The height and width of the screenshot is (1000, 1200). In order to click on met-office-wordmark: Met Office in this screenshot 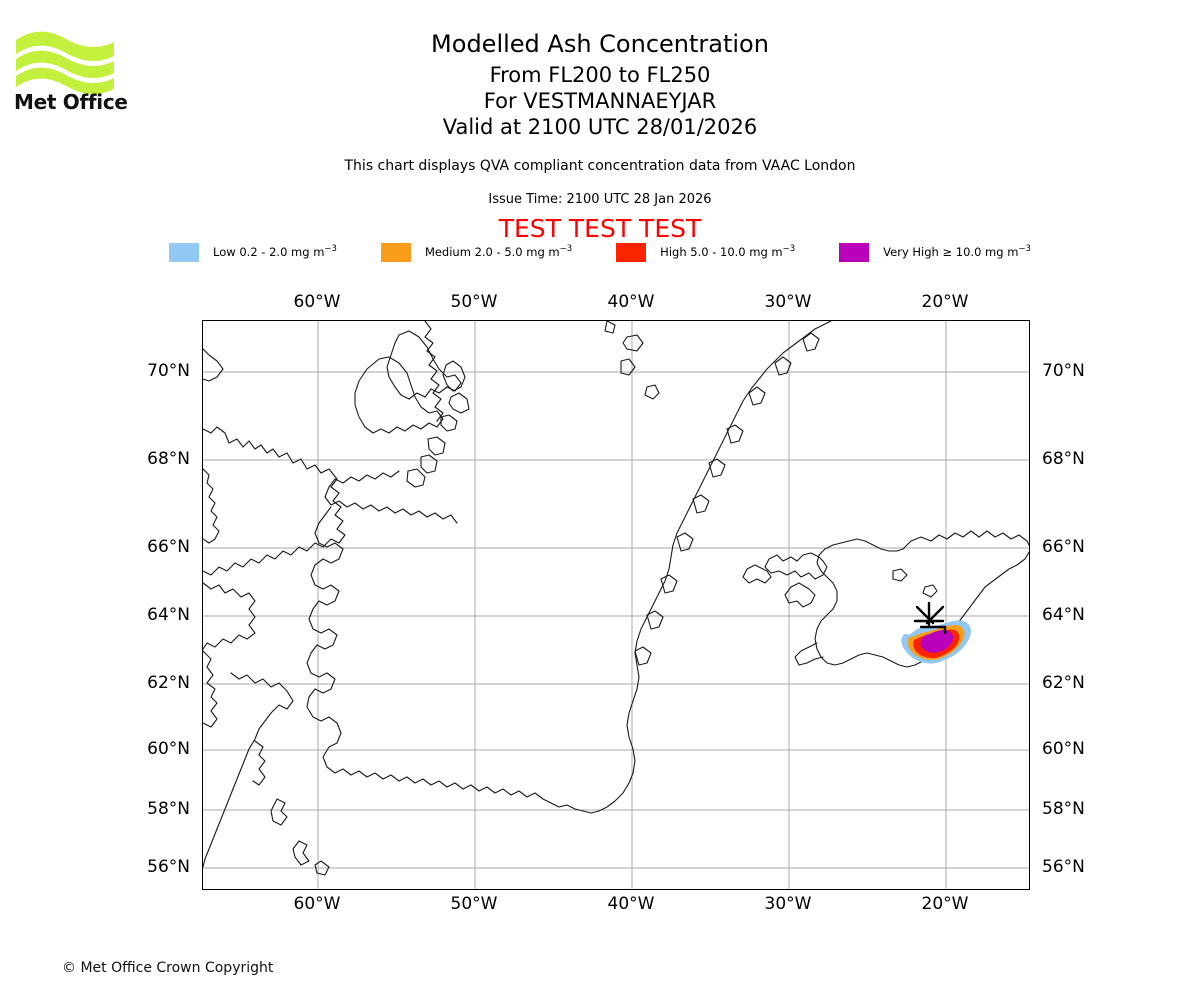, I will do `click(71, 102)`.